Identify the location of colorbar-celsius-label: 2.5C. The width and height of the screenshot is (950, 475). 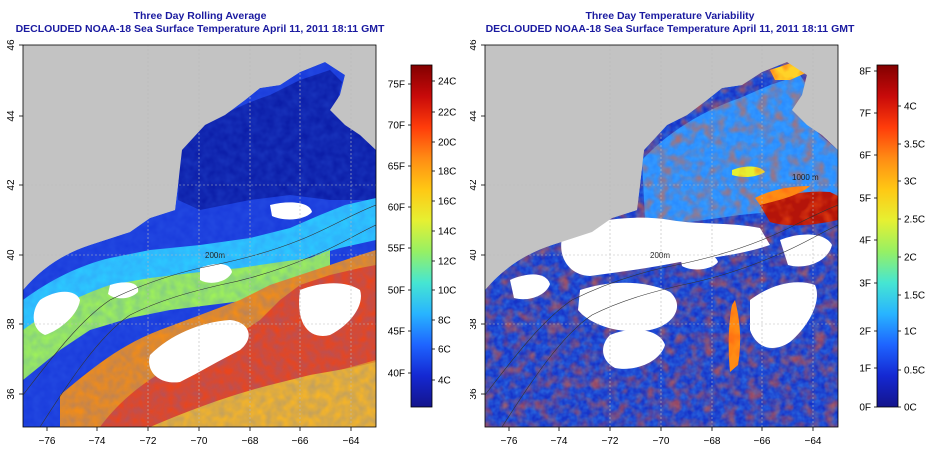
(914, 220).